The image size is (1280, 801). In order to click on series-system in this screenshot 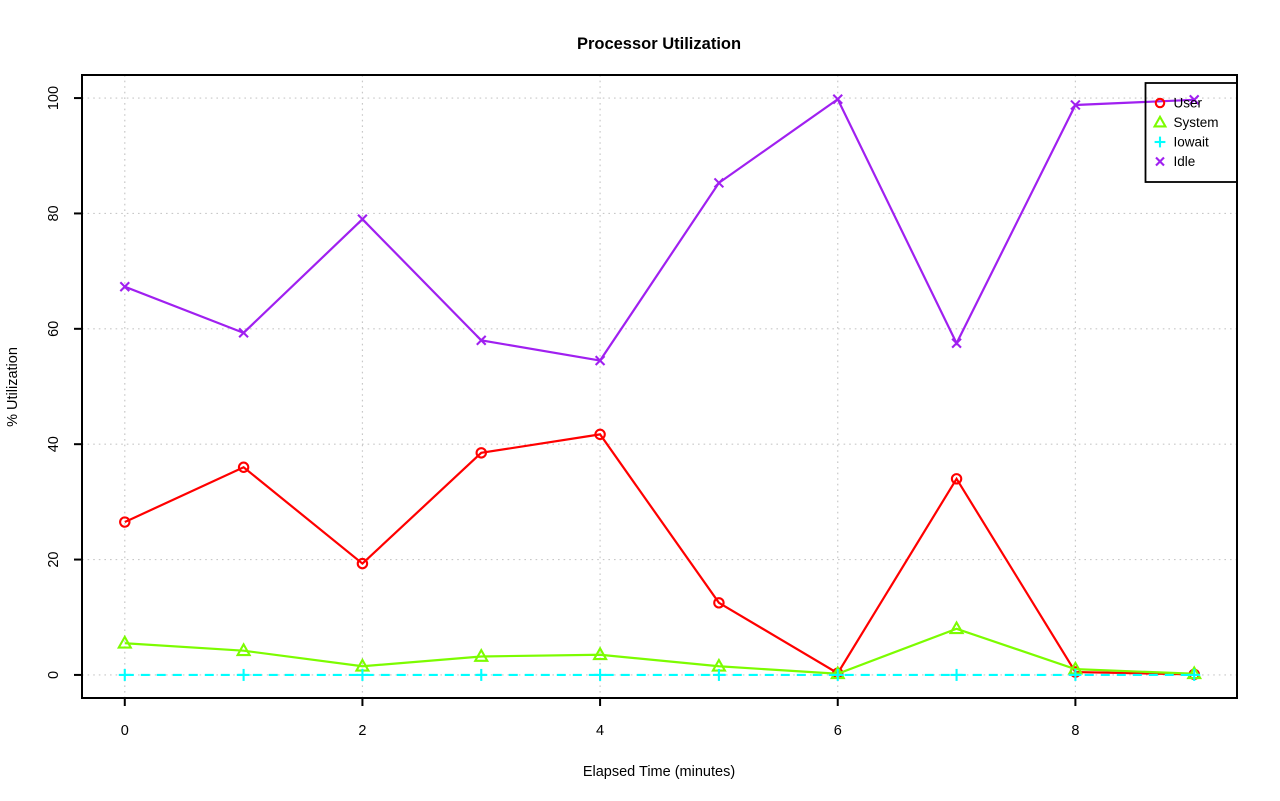, I will do `click(659, 650)`.